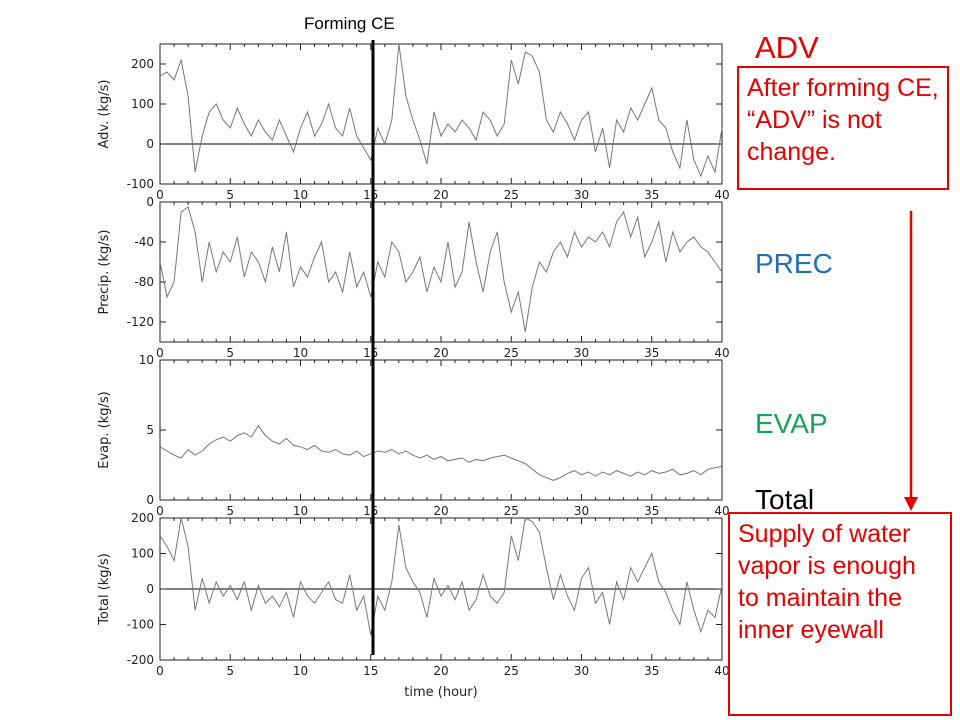 Image resolution: width=960 pixels, height=720 pixels. What do you see at coordinates (104, 589) in the screenshot?
I see `total-y-axis-label: Total (kg/s)` at bounding box center [104, 589].